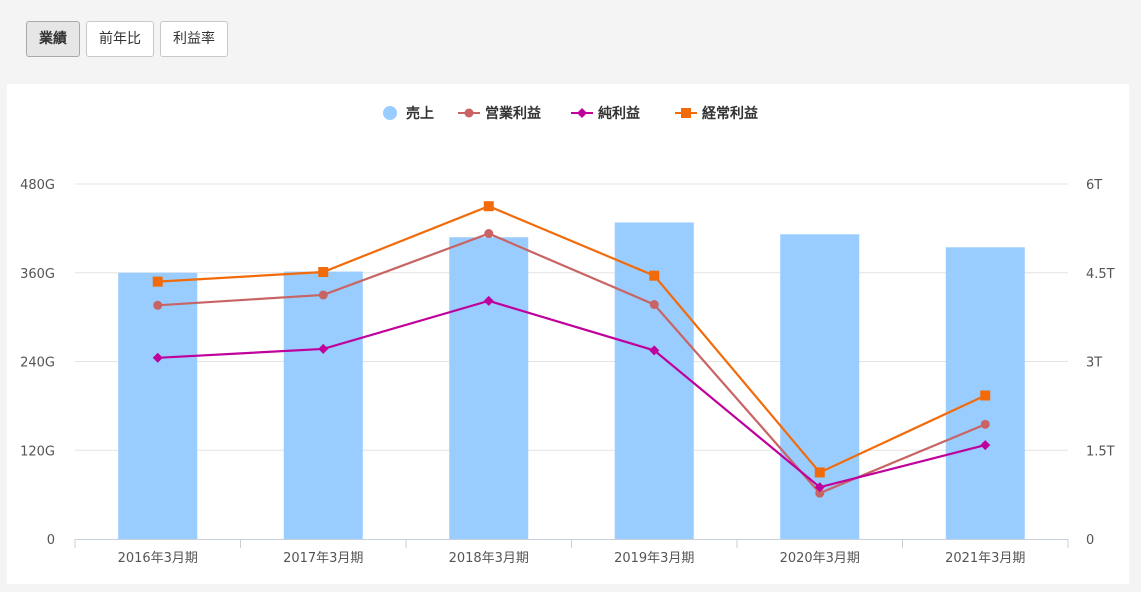 Image resolution: width=1141 pixels, height=592 pixels. I want to click on right-axis-tick-label: 0, so click(1090, 540).